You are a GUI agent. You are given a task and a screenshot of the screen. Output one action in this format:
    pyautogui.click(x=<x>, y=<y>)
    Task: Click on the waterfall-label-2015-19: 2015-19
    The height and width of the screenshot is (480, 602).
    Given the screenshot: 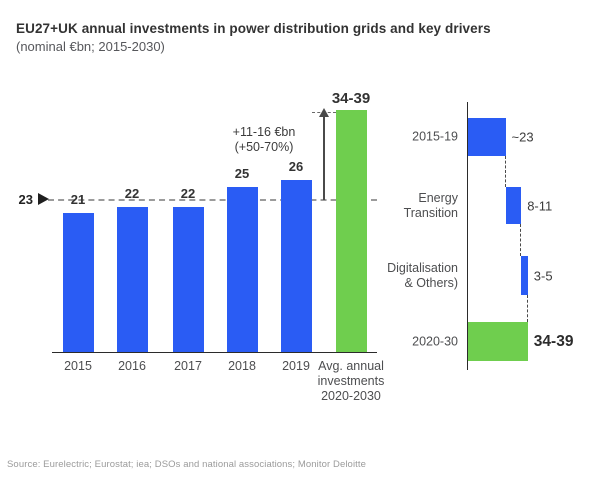 What is the action you would take?
    pyautogui.click(x=435, y=136)
    